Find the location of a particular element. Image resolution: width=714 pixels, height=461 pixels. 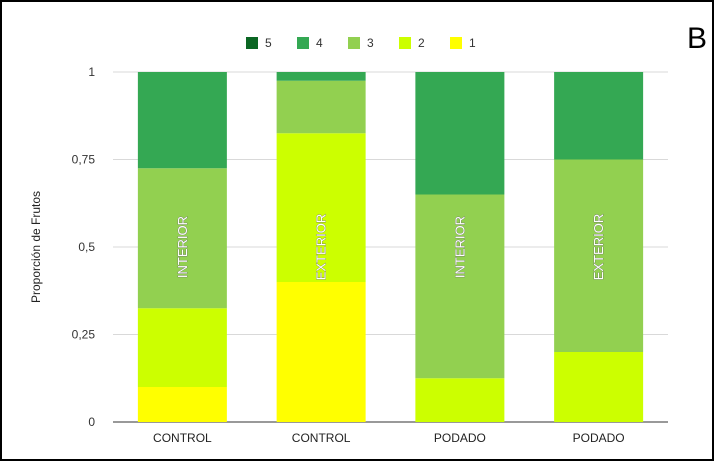

y-tick-labels: 0 0,25 0,5 0,75 1 is located at coordinates (84, 247).